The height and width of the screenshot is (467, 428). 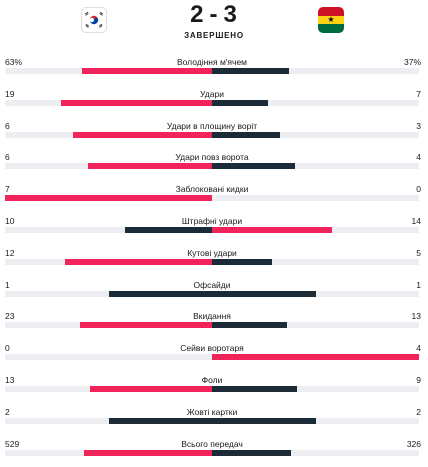 What do you see at coordinates (212, 348) in the screenshot?
I see `stat-label: Сейви воротаря` at bounding box center [212, 348].